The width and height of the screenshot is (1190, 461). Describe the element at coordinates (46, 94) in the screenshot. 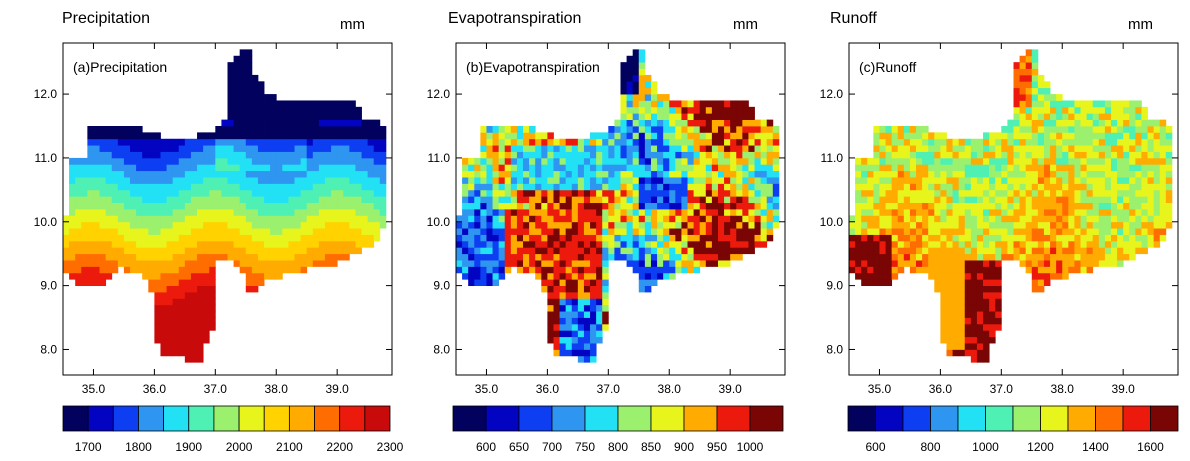

I see `y-tick-label: 12.0` at that location.